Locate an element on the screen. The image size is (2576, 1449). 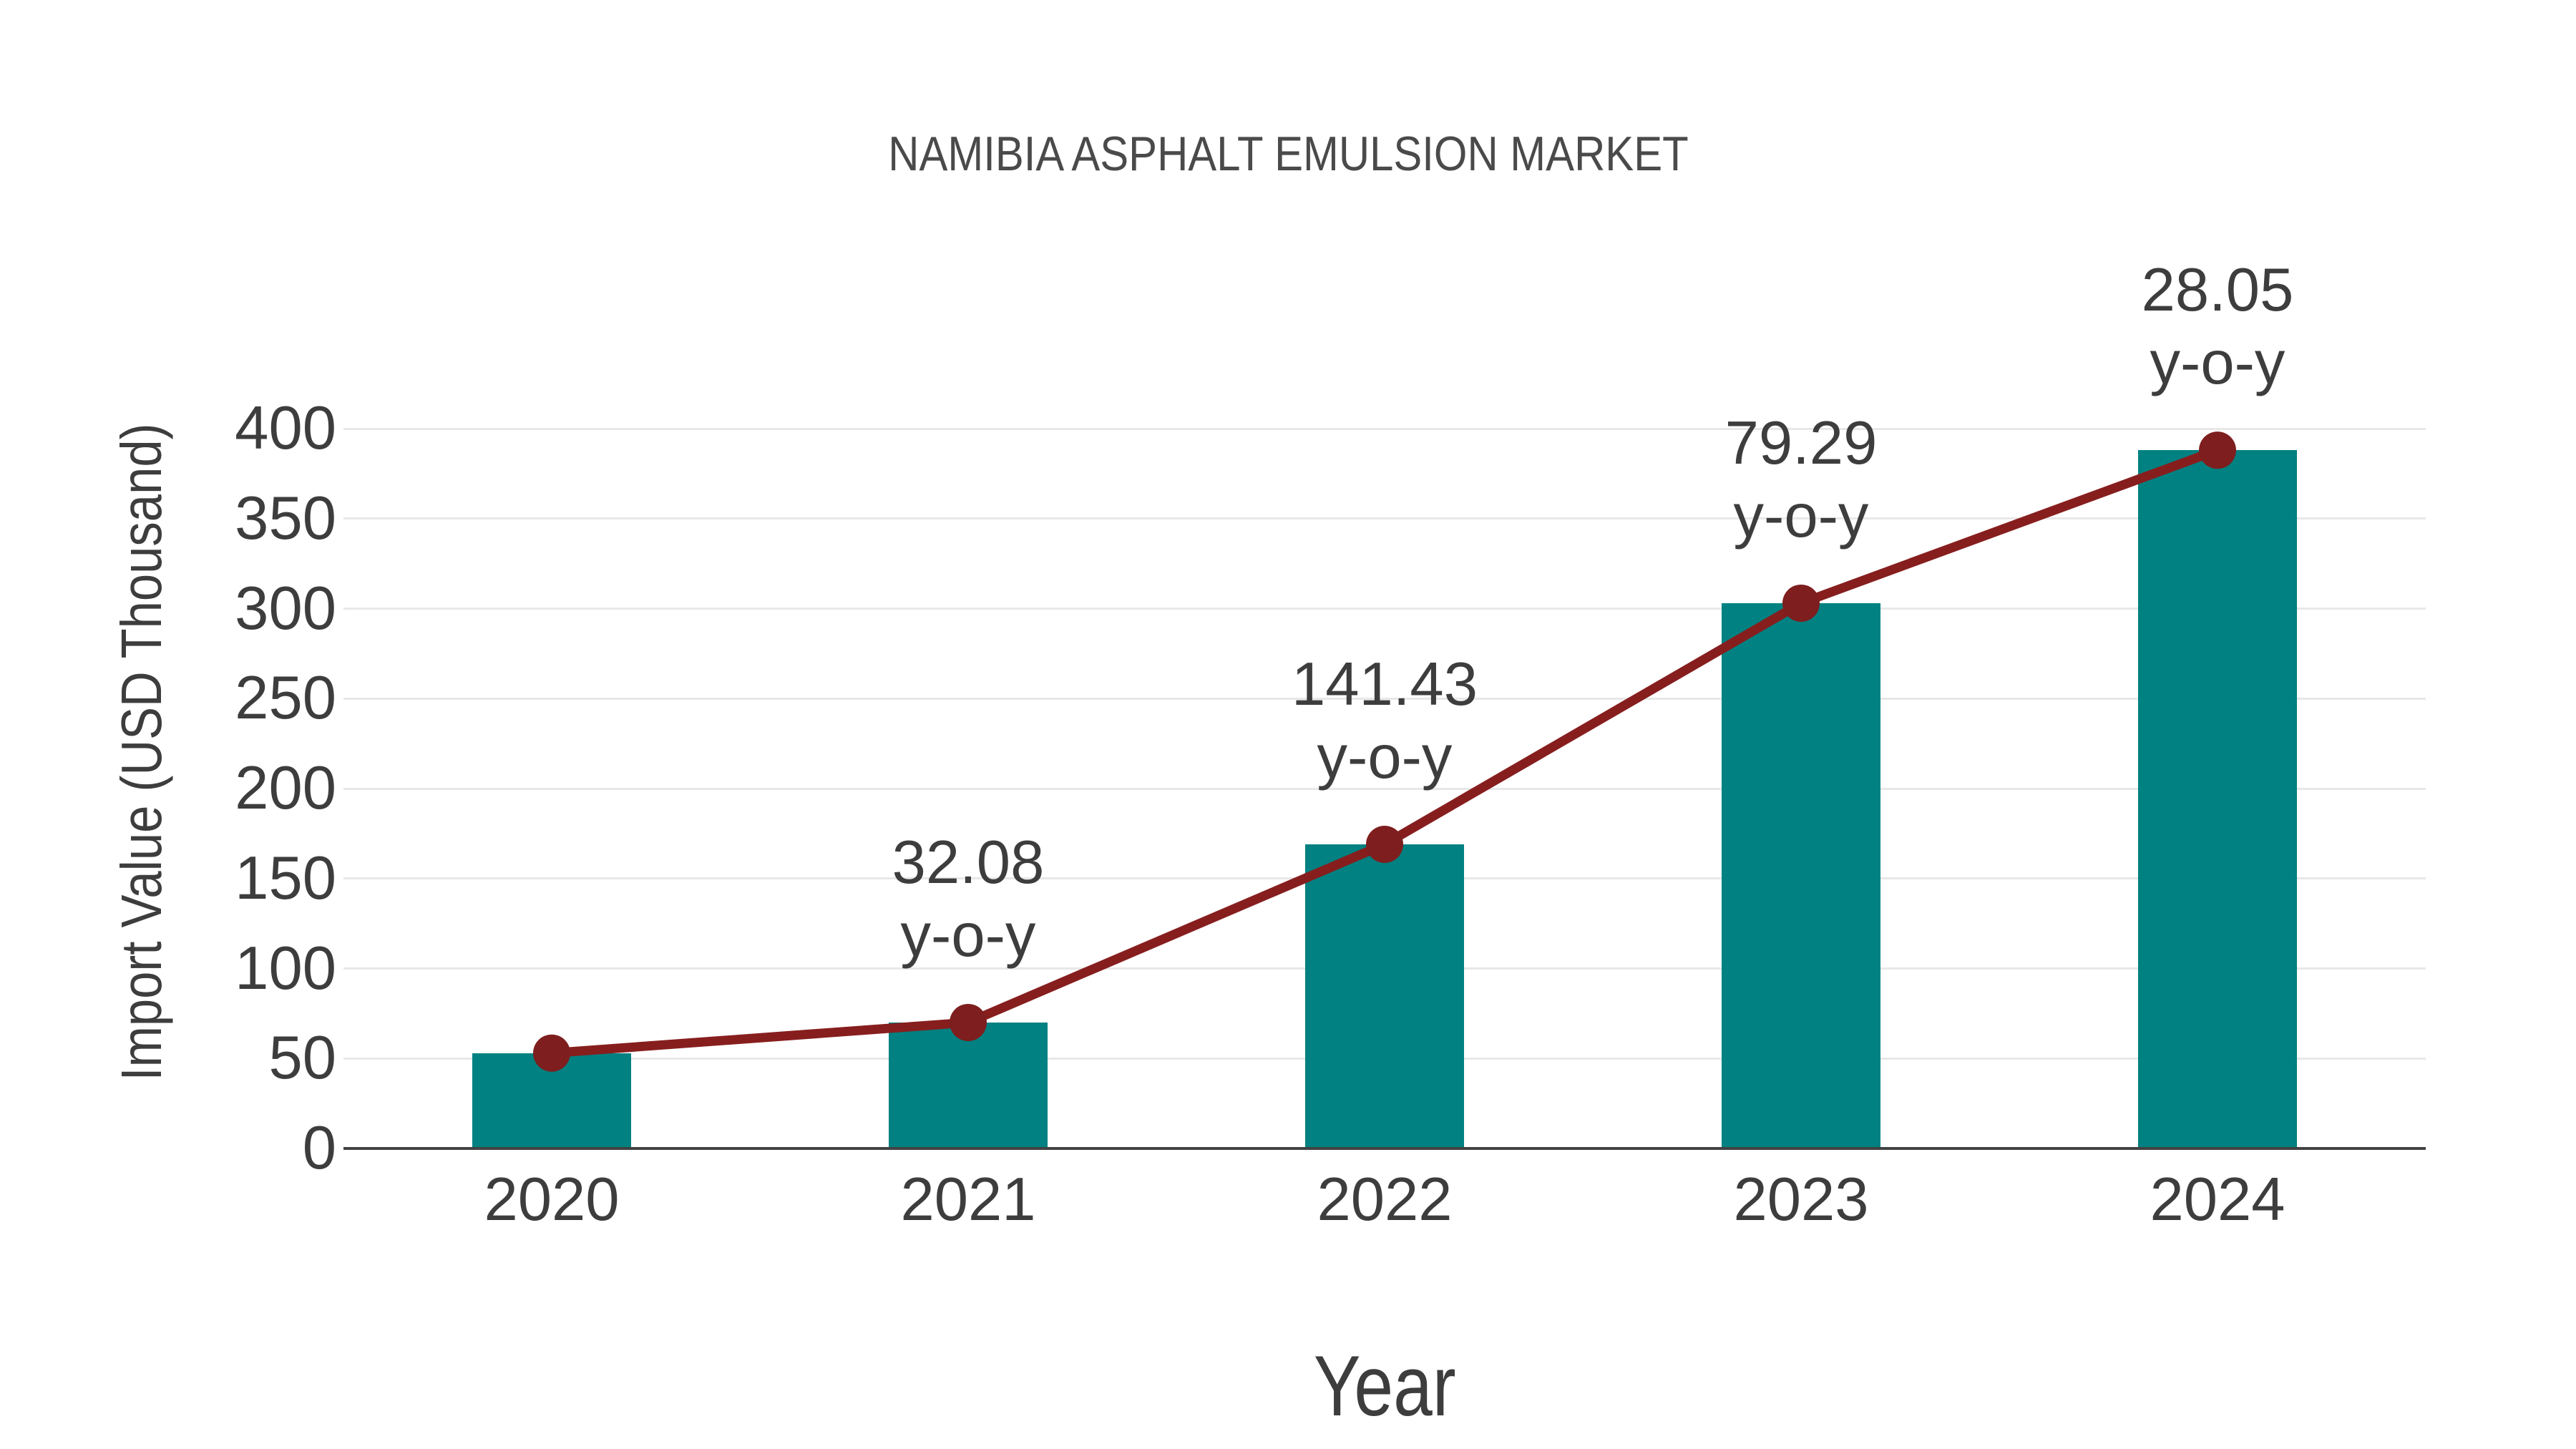
y-tick-label: 300 is located at coordinates (285, 608).